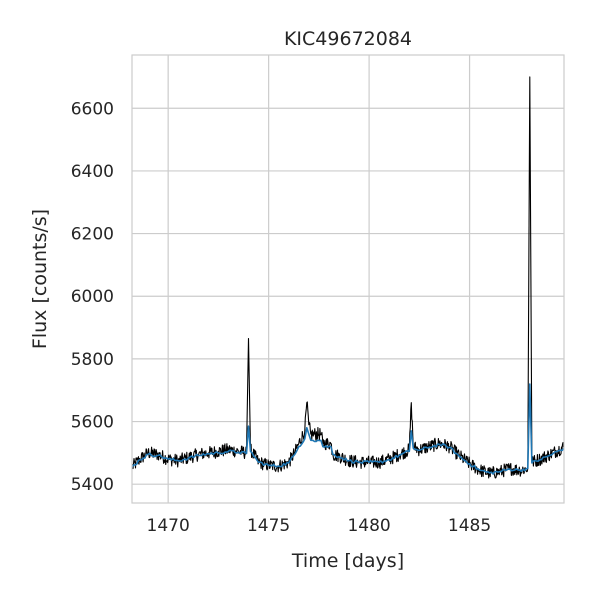  I want to click on chart-title: KIC49672084, so click(348, 39).